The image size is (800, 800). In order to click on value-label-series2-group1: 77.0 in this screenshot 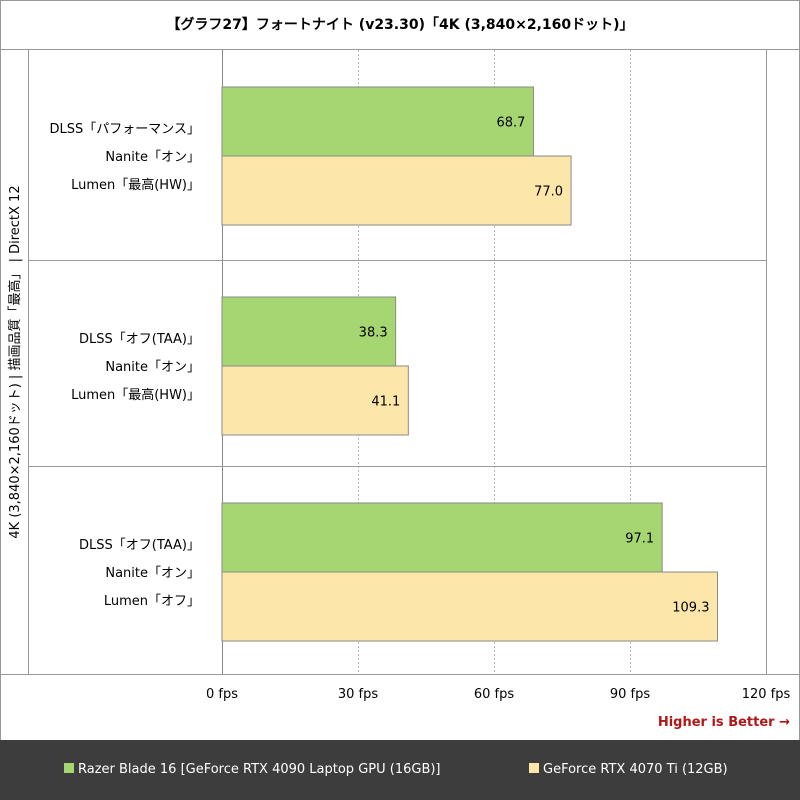, I will do `click(548, 192)`.